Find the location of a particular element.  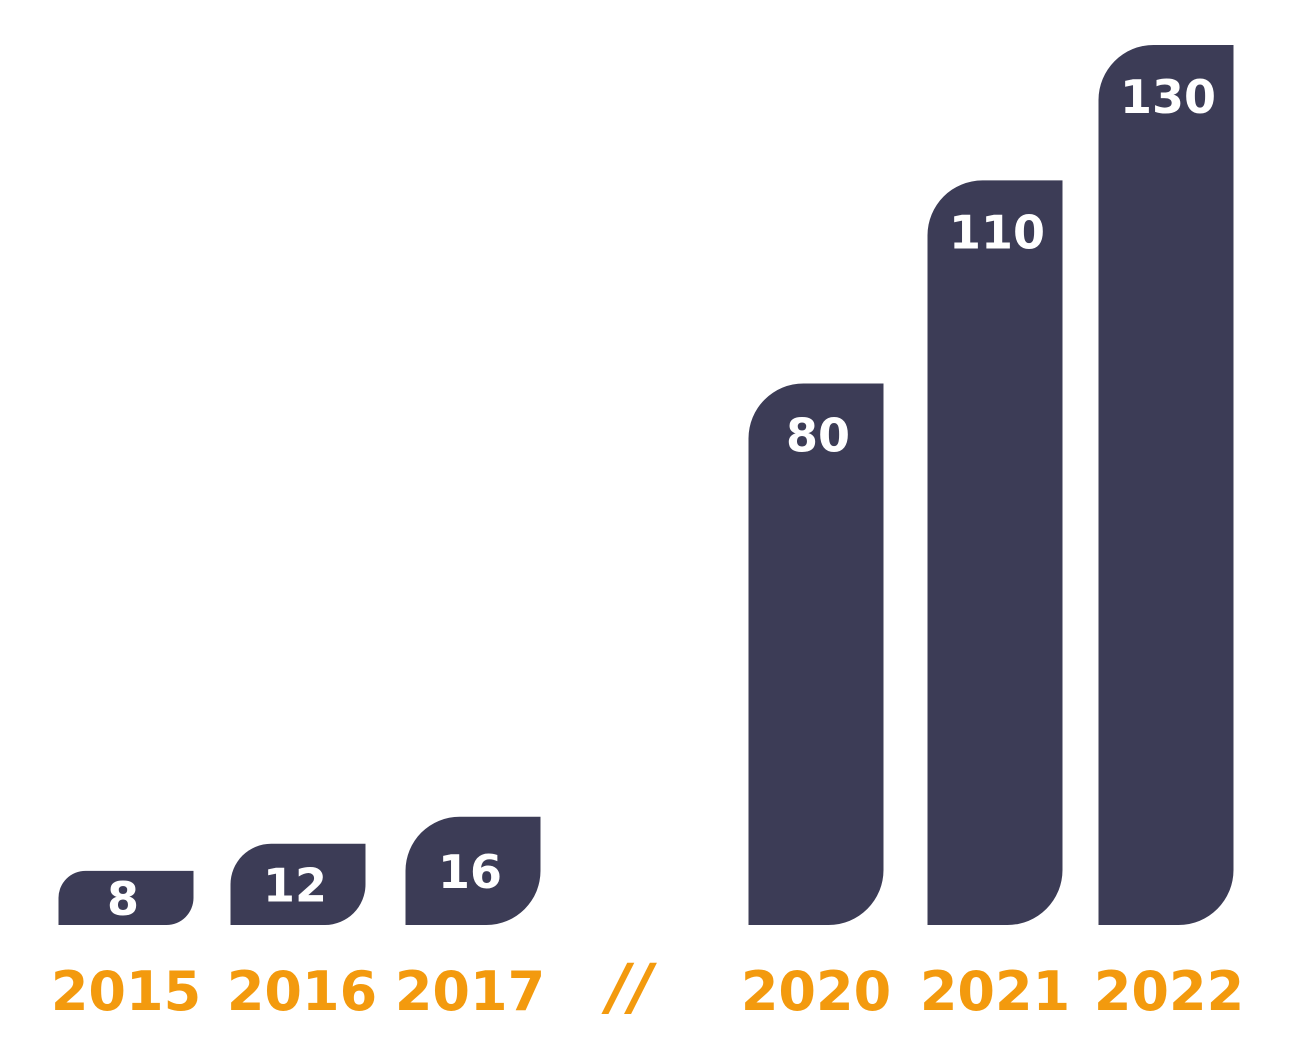

value-label-2015: 8 is located at coordinates (123, 899).